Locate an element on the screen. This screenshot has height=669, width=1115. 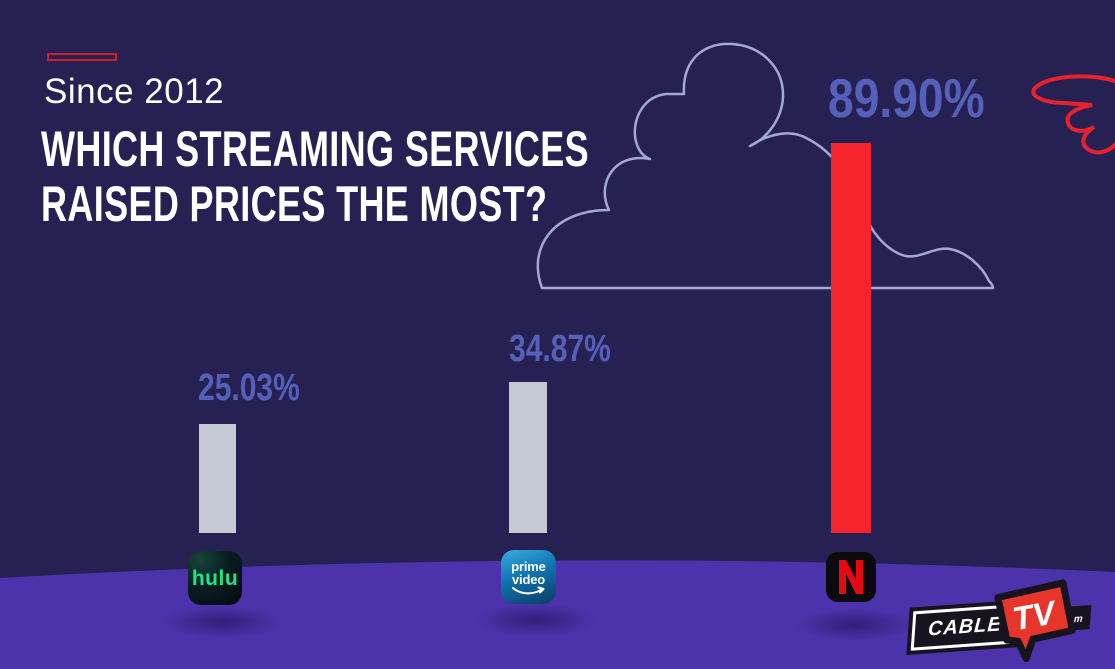
hulu-logo-icon: hulu is located at coordinates (215, 578).